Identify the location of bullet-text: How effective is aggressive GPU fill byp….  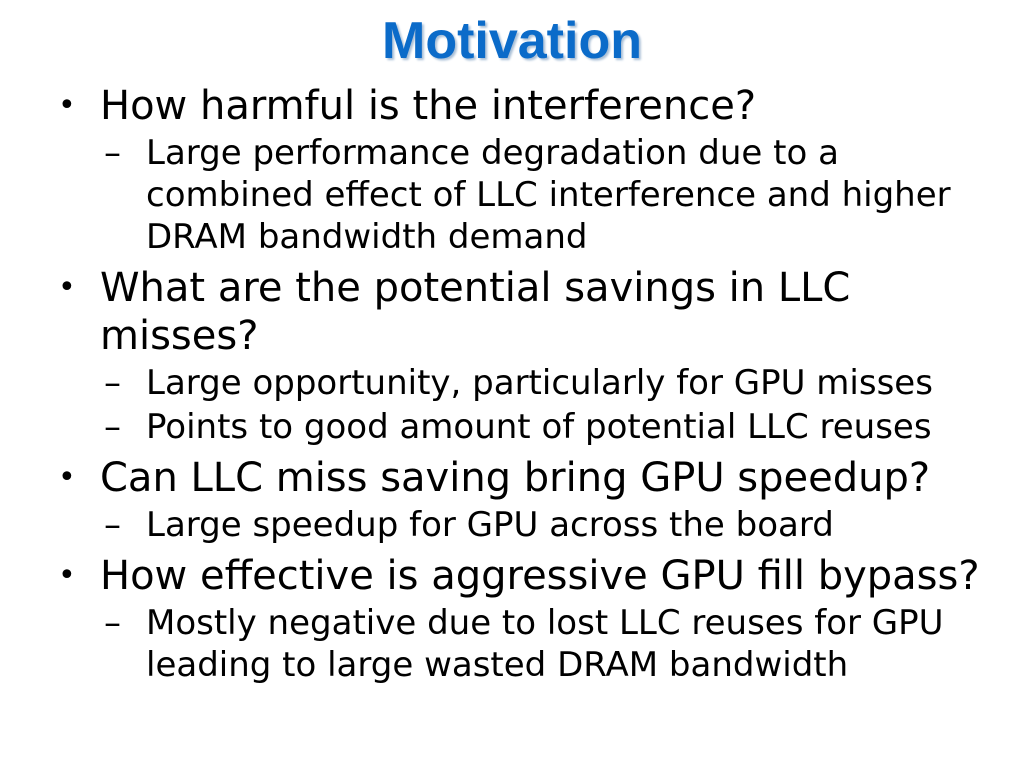
(540, 576).